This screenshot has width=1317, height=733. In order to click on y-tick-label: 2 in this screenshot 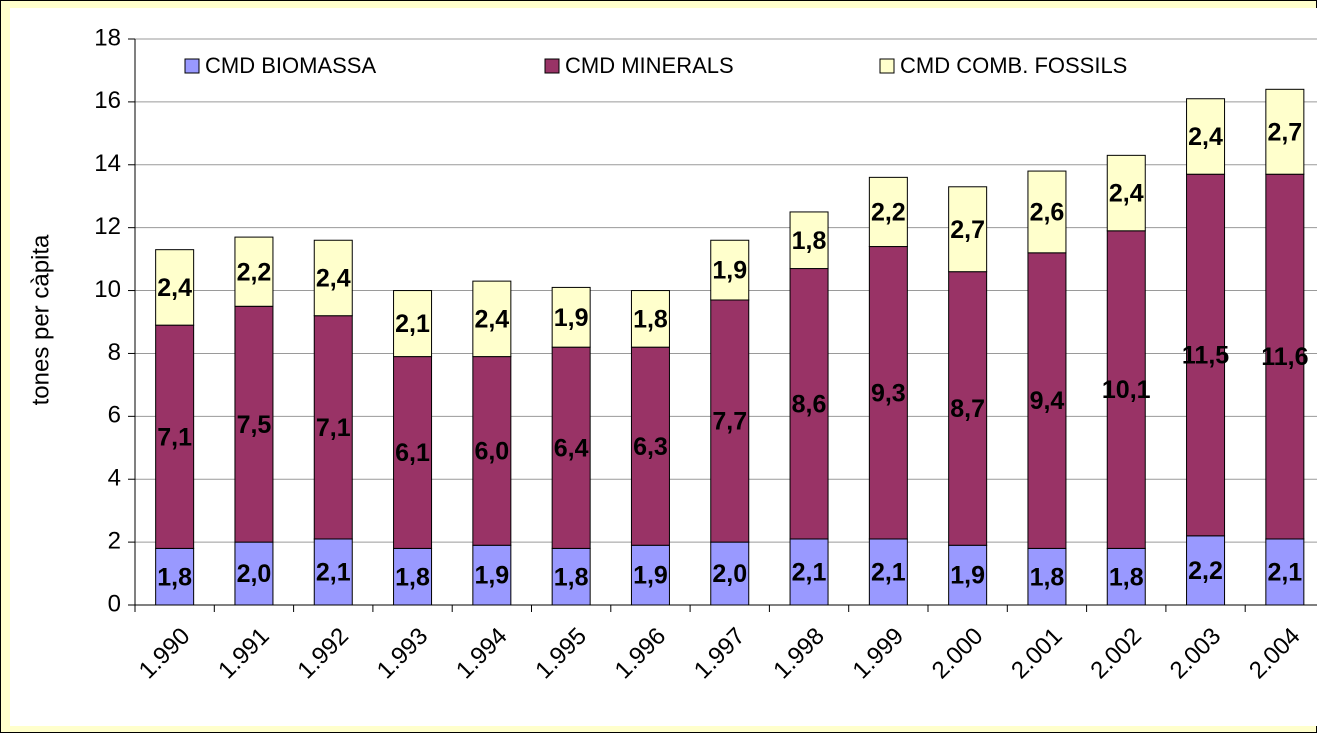, I will do `click(114, 540)`.